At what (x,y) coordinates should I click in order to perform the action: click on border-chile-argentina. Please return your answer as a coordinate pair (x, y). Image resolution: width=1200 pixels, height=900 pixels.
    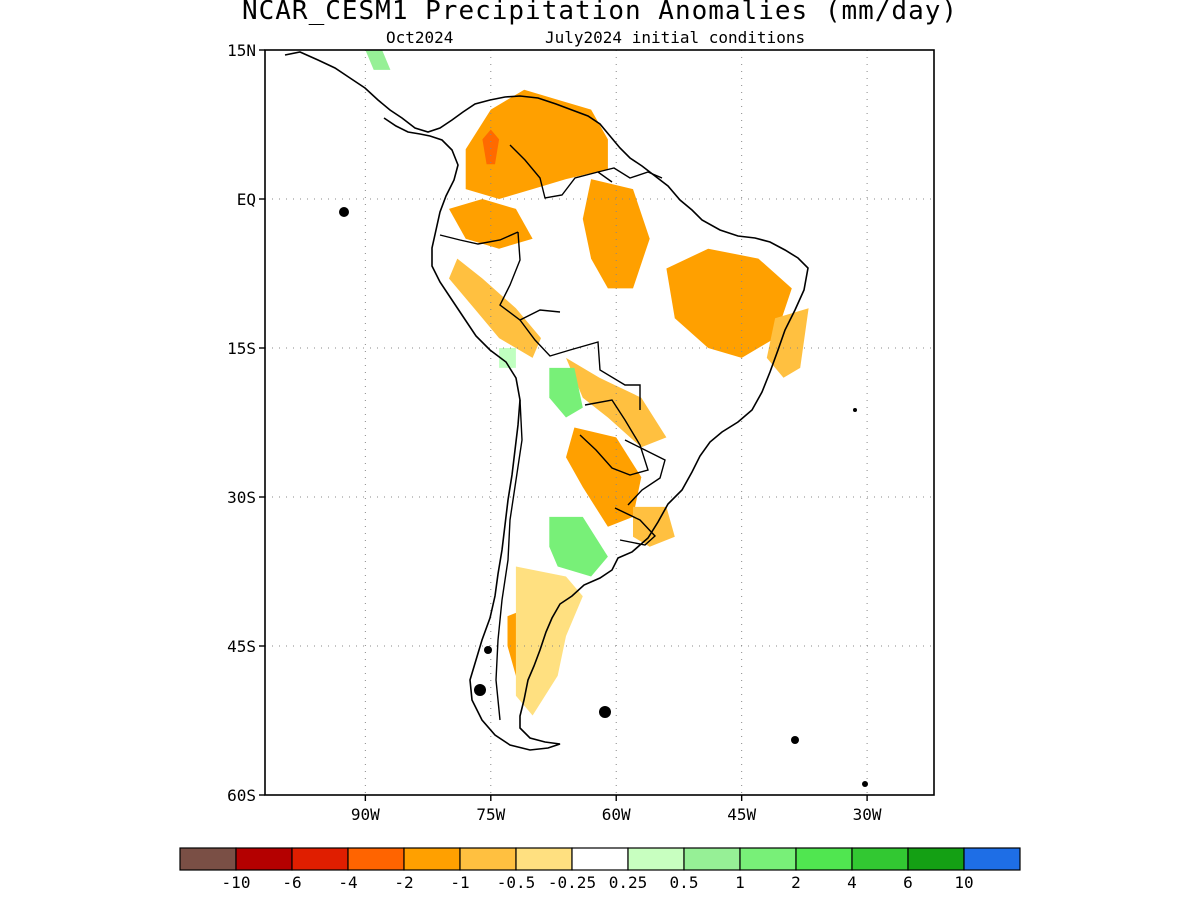
    Looking at the image, I should click on (509, 560).